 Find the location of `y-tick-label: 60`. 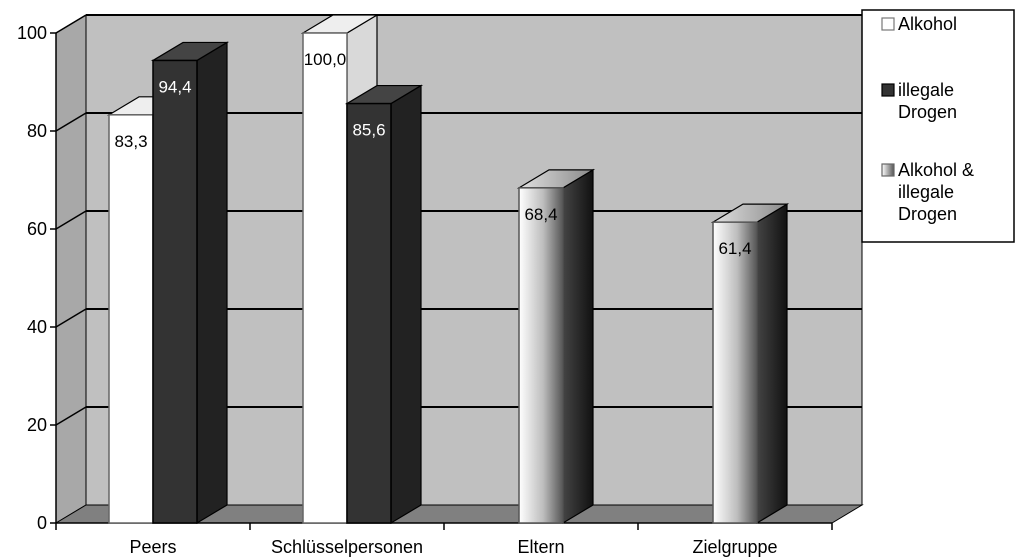

y-tick-label: 60 is located at coordinates (37, 229).